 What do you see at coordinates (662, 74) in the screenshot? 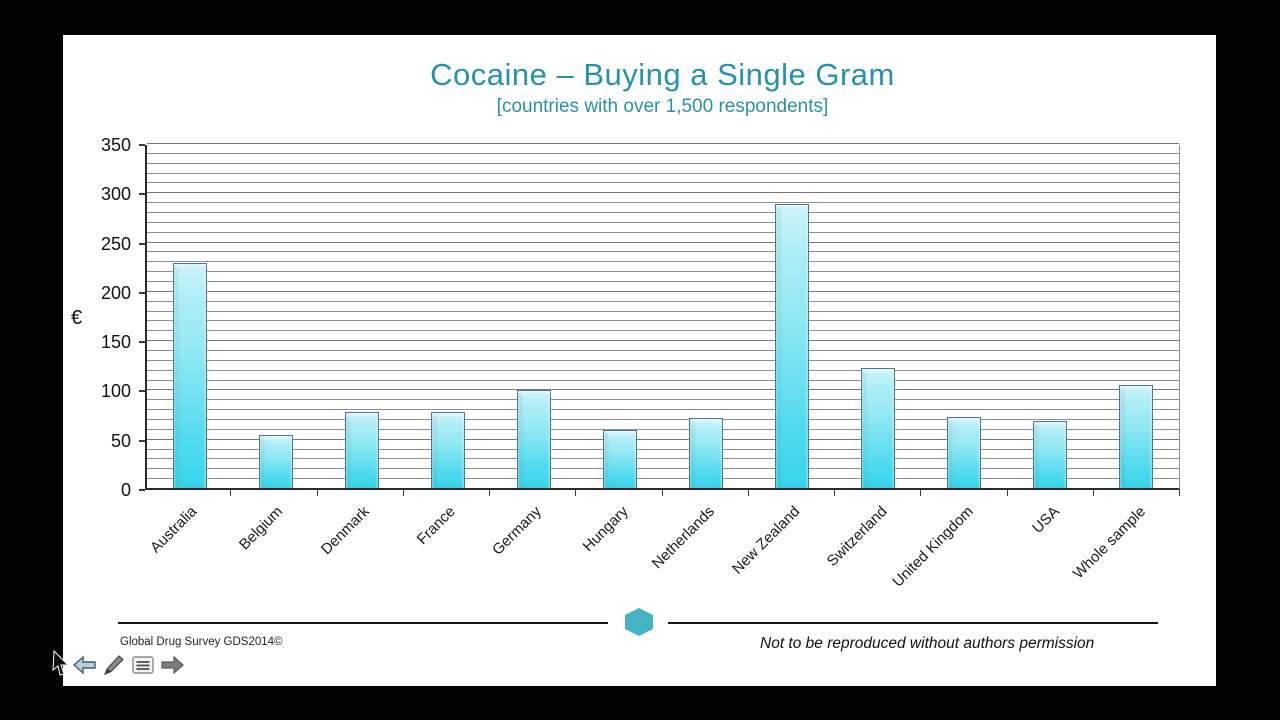
I see `chart-title: Cocaine – Buying a Single Gram` at bounding box center [662, 74].